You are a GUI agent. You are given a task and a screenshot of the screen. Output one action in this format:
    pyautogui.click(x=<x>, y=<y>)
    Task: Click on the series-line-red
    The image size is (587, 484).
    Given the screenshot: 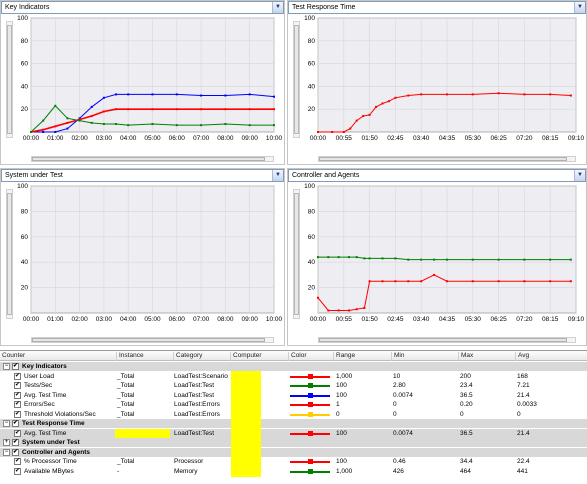 What is the action you would take?
    pyautogui.click(x=444, y=292)
    